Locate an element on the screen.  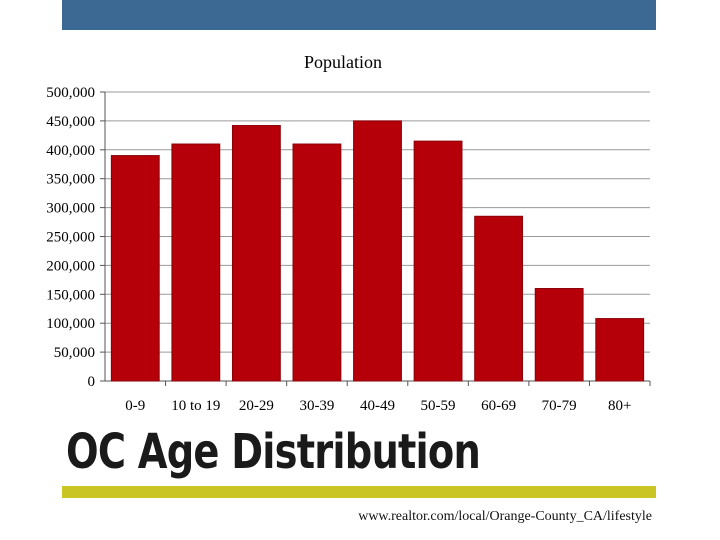
y-tick-label: 500,000 is located at coordinates (70, 93).